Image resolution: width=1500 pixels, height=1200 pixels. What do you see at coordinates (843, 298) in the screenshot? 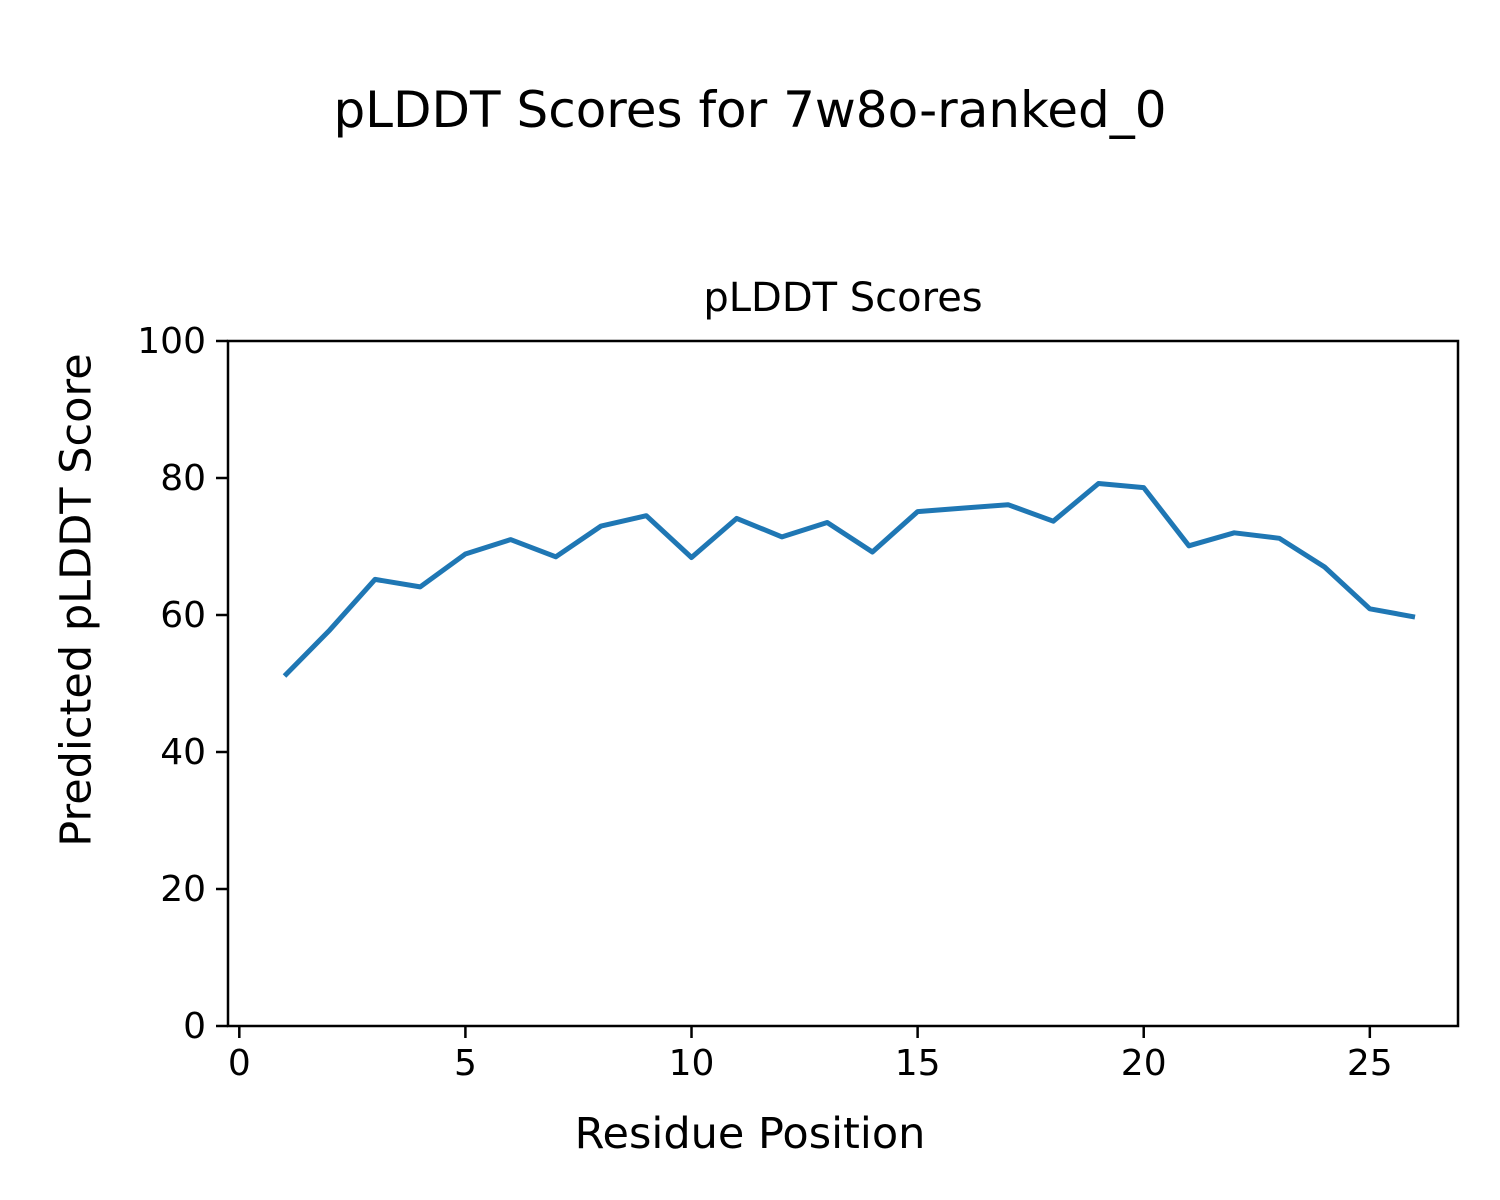
I see `axes-title: pLDDT Scores` at bounding box center [843, 298].